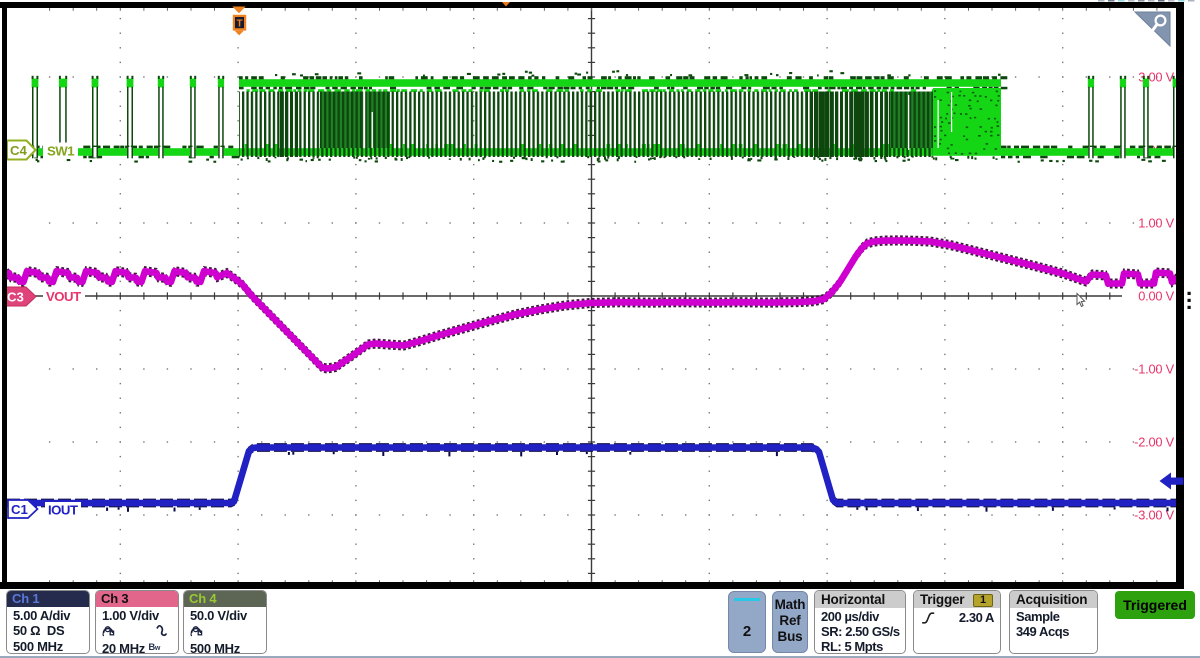 This screenshot has height=658, width=1200. I want to click on svg-text: T, so click(239, 24).